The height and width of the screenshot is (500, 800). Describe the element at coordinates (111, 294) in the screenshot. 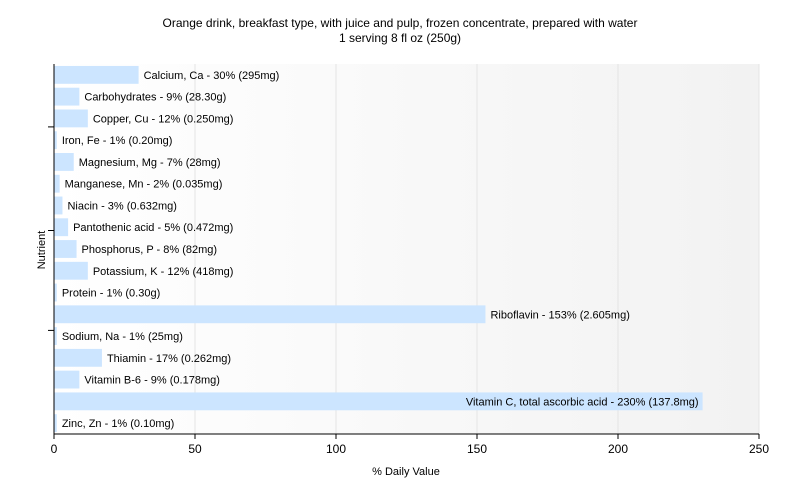

I see `bar-label: Protein - 1% (0.30g)` at that location.